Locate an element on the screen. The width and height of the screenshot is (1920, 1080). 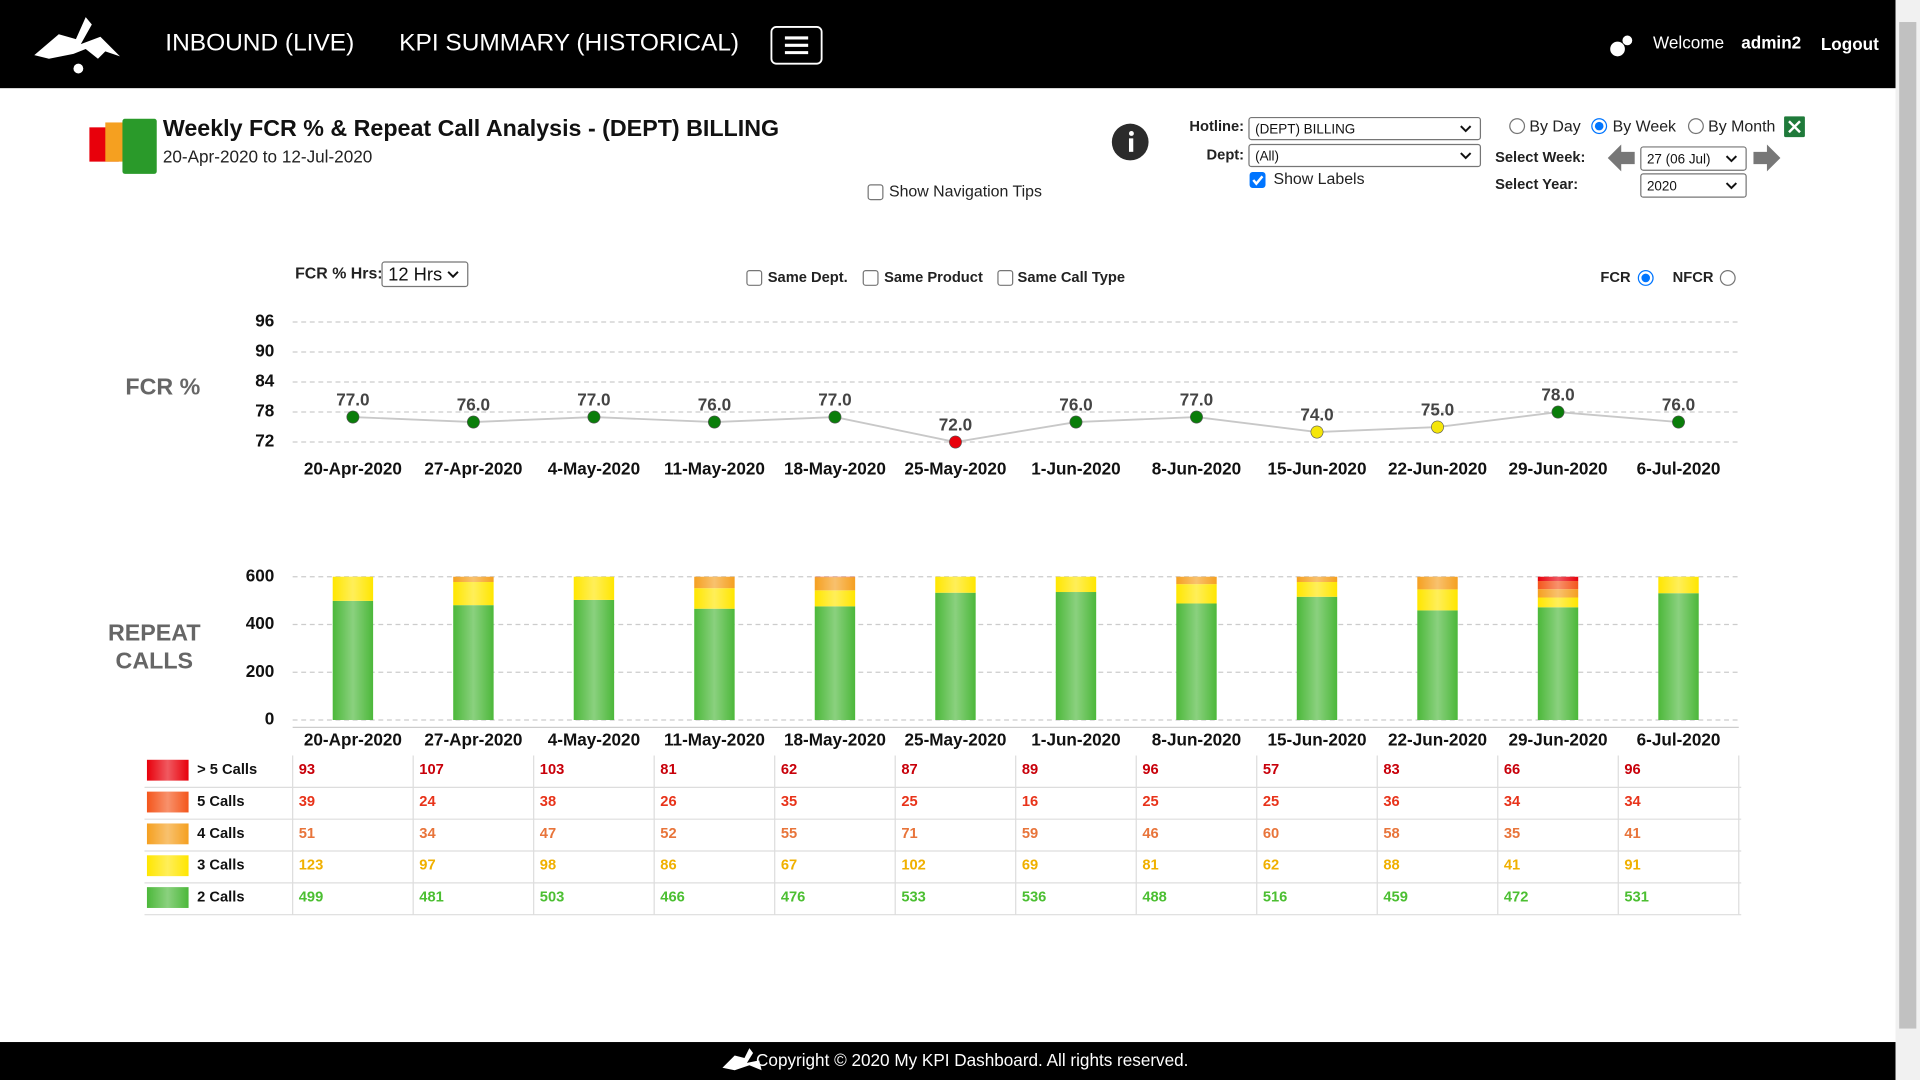
logo is located at coordinates (77, 45).